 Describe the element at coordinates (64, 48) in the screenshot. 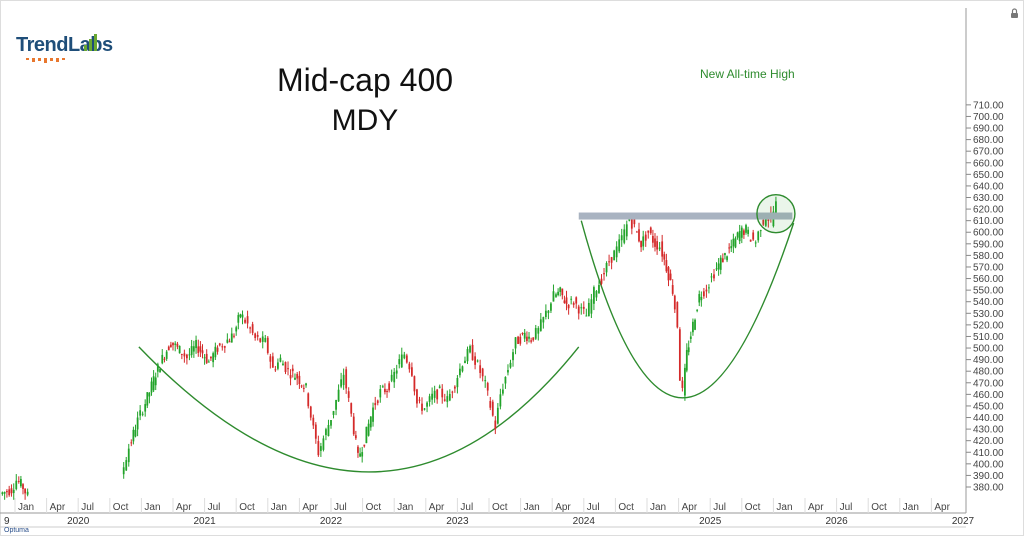

I see `brand-logo: TrendLabs` at that location.